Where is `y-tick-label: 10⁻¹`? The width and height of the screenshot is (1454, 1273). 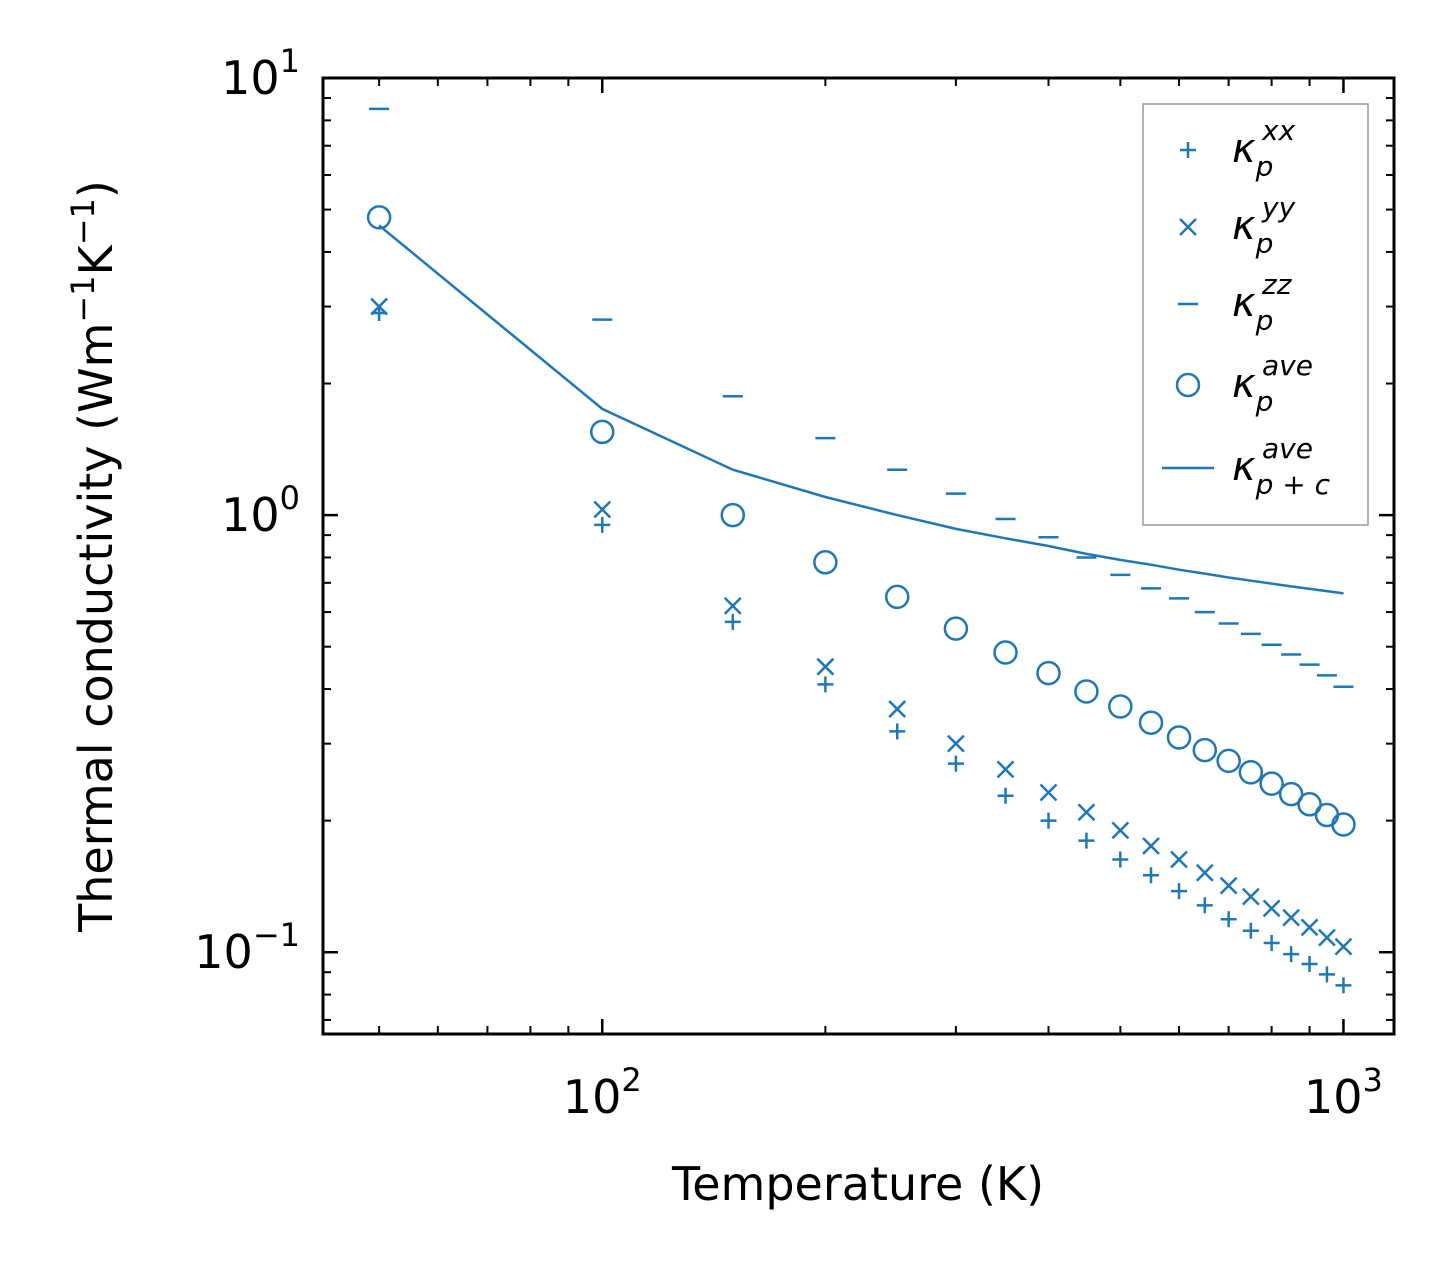 y-tick-label: 10⁻¹ is located at coordinates (247, 947).